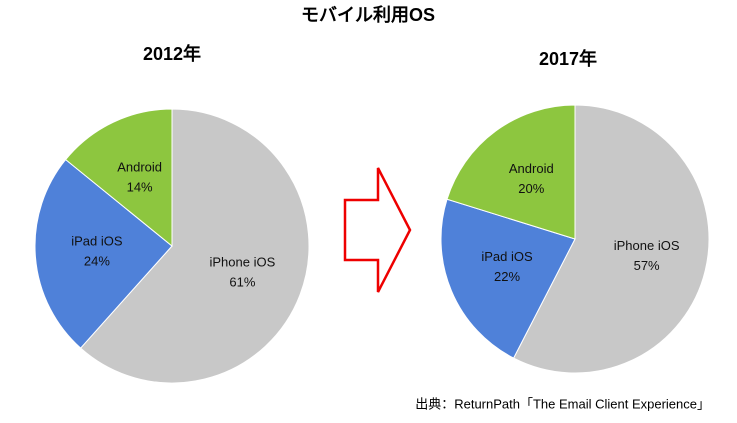 The width and height of the screenshot is (737, 423). I want to click on page-title: モバイル利用OS, so click(368, 14).